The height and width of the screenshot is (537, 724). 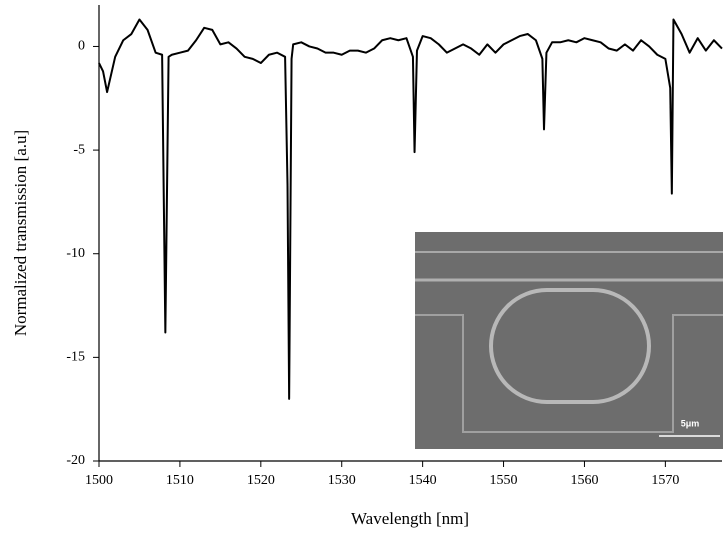 What do you see at coordinates (690, 423) in the screenshot?
I see `scale-label: 5μm` at bounding box center [690, 423].